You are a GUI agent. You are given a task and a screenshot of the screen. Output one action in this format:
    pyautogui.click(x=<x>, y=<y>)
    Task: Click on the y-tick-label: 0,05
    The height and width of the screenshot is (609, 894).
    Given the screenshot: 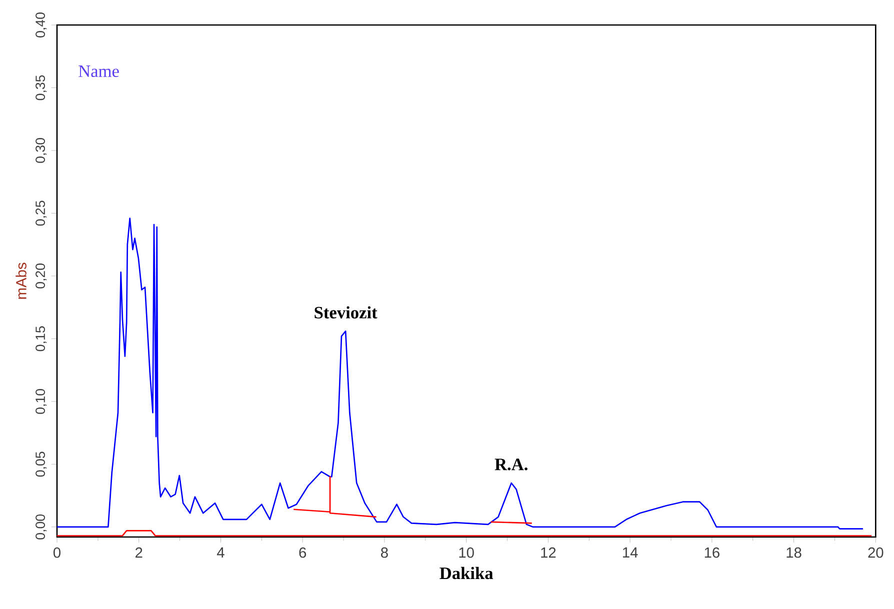 What is the action you would take?
    pyautogui.click(x=41, y=464)
    